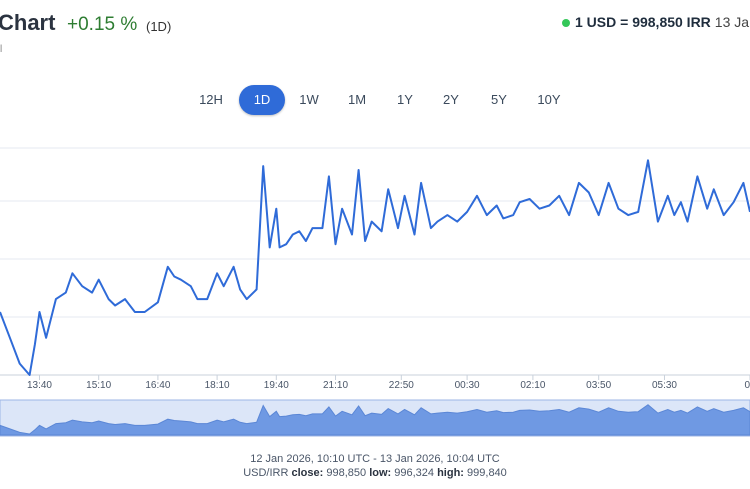 Image resolution: width=750 pixels, height=489 pixels. I want to click on x-tick-label: 19:40, so click(276, 385).